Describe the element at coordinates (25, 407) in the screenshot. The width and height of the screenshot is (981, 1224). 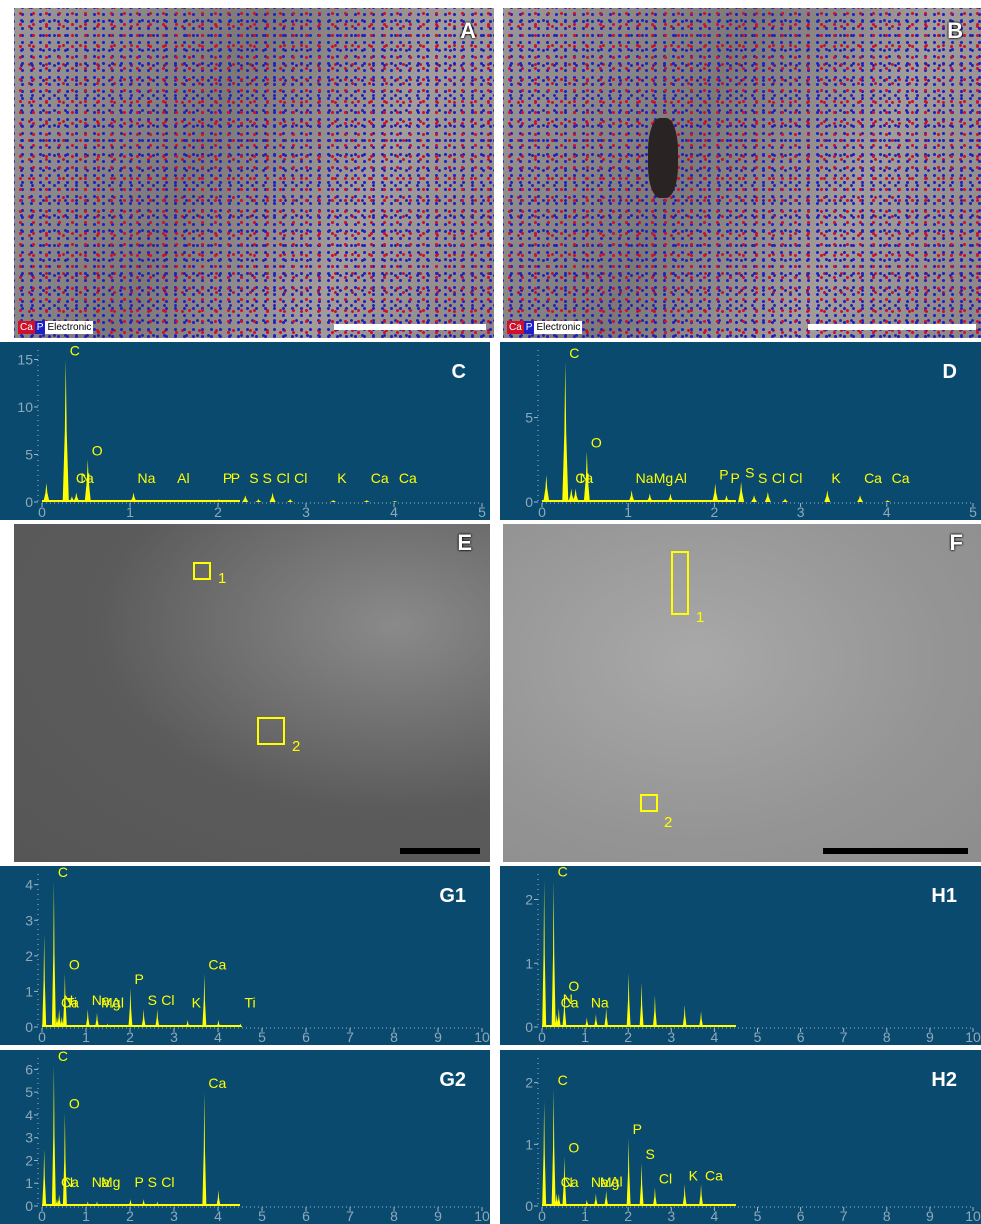
I see `y-tick-label: 10` at that location.